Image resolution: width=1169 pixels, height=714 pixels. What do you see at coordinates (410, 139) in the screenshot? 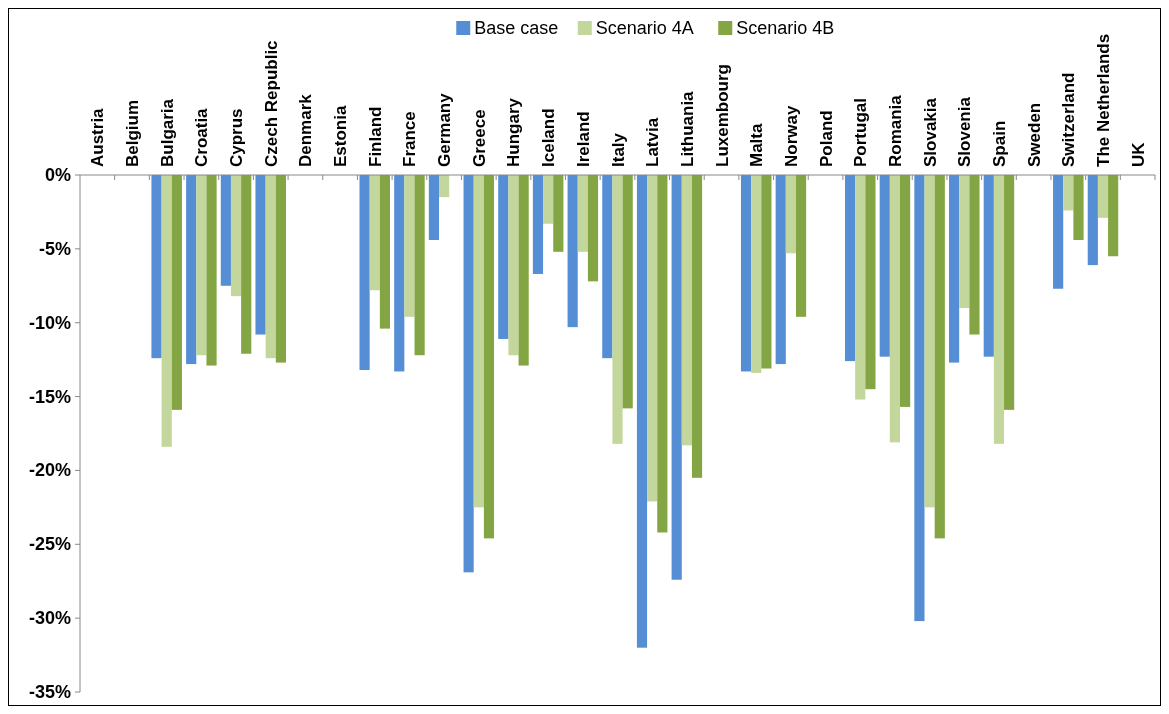
I see `x-tick-label: France` at bounding box center [410, 139].